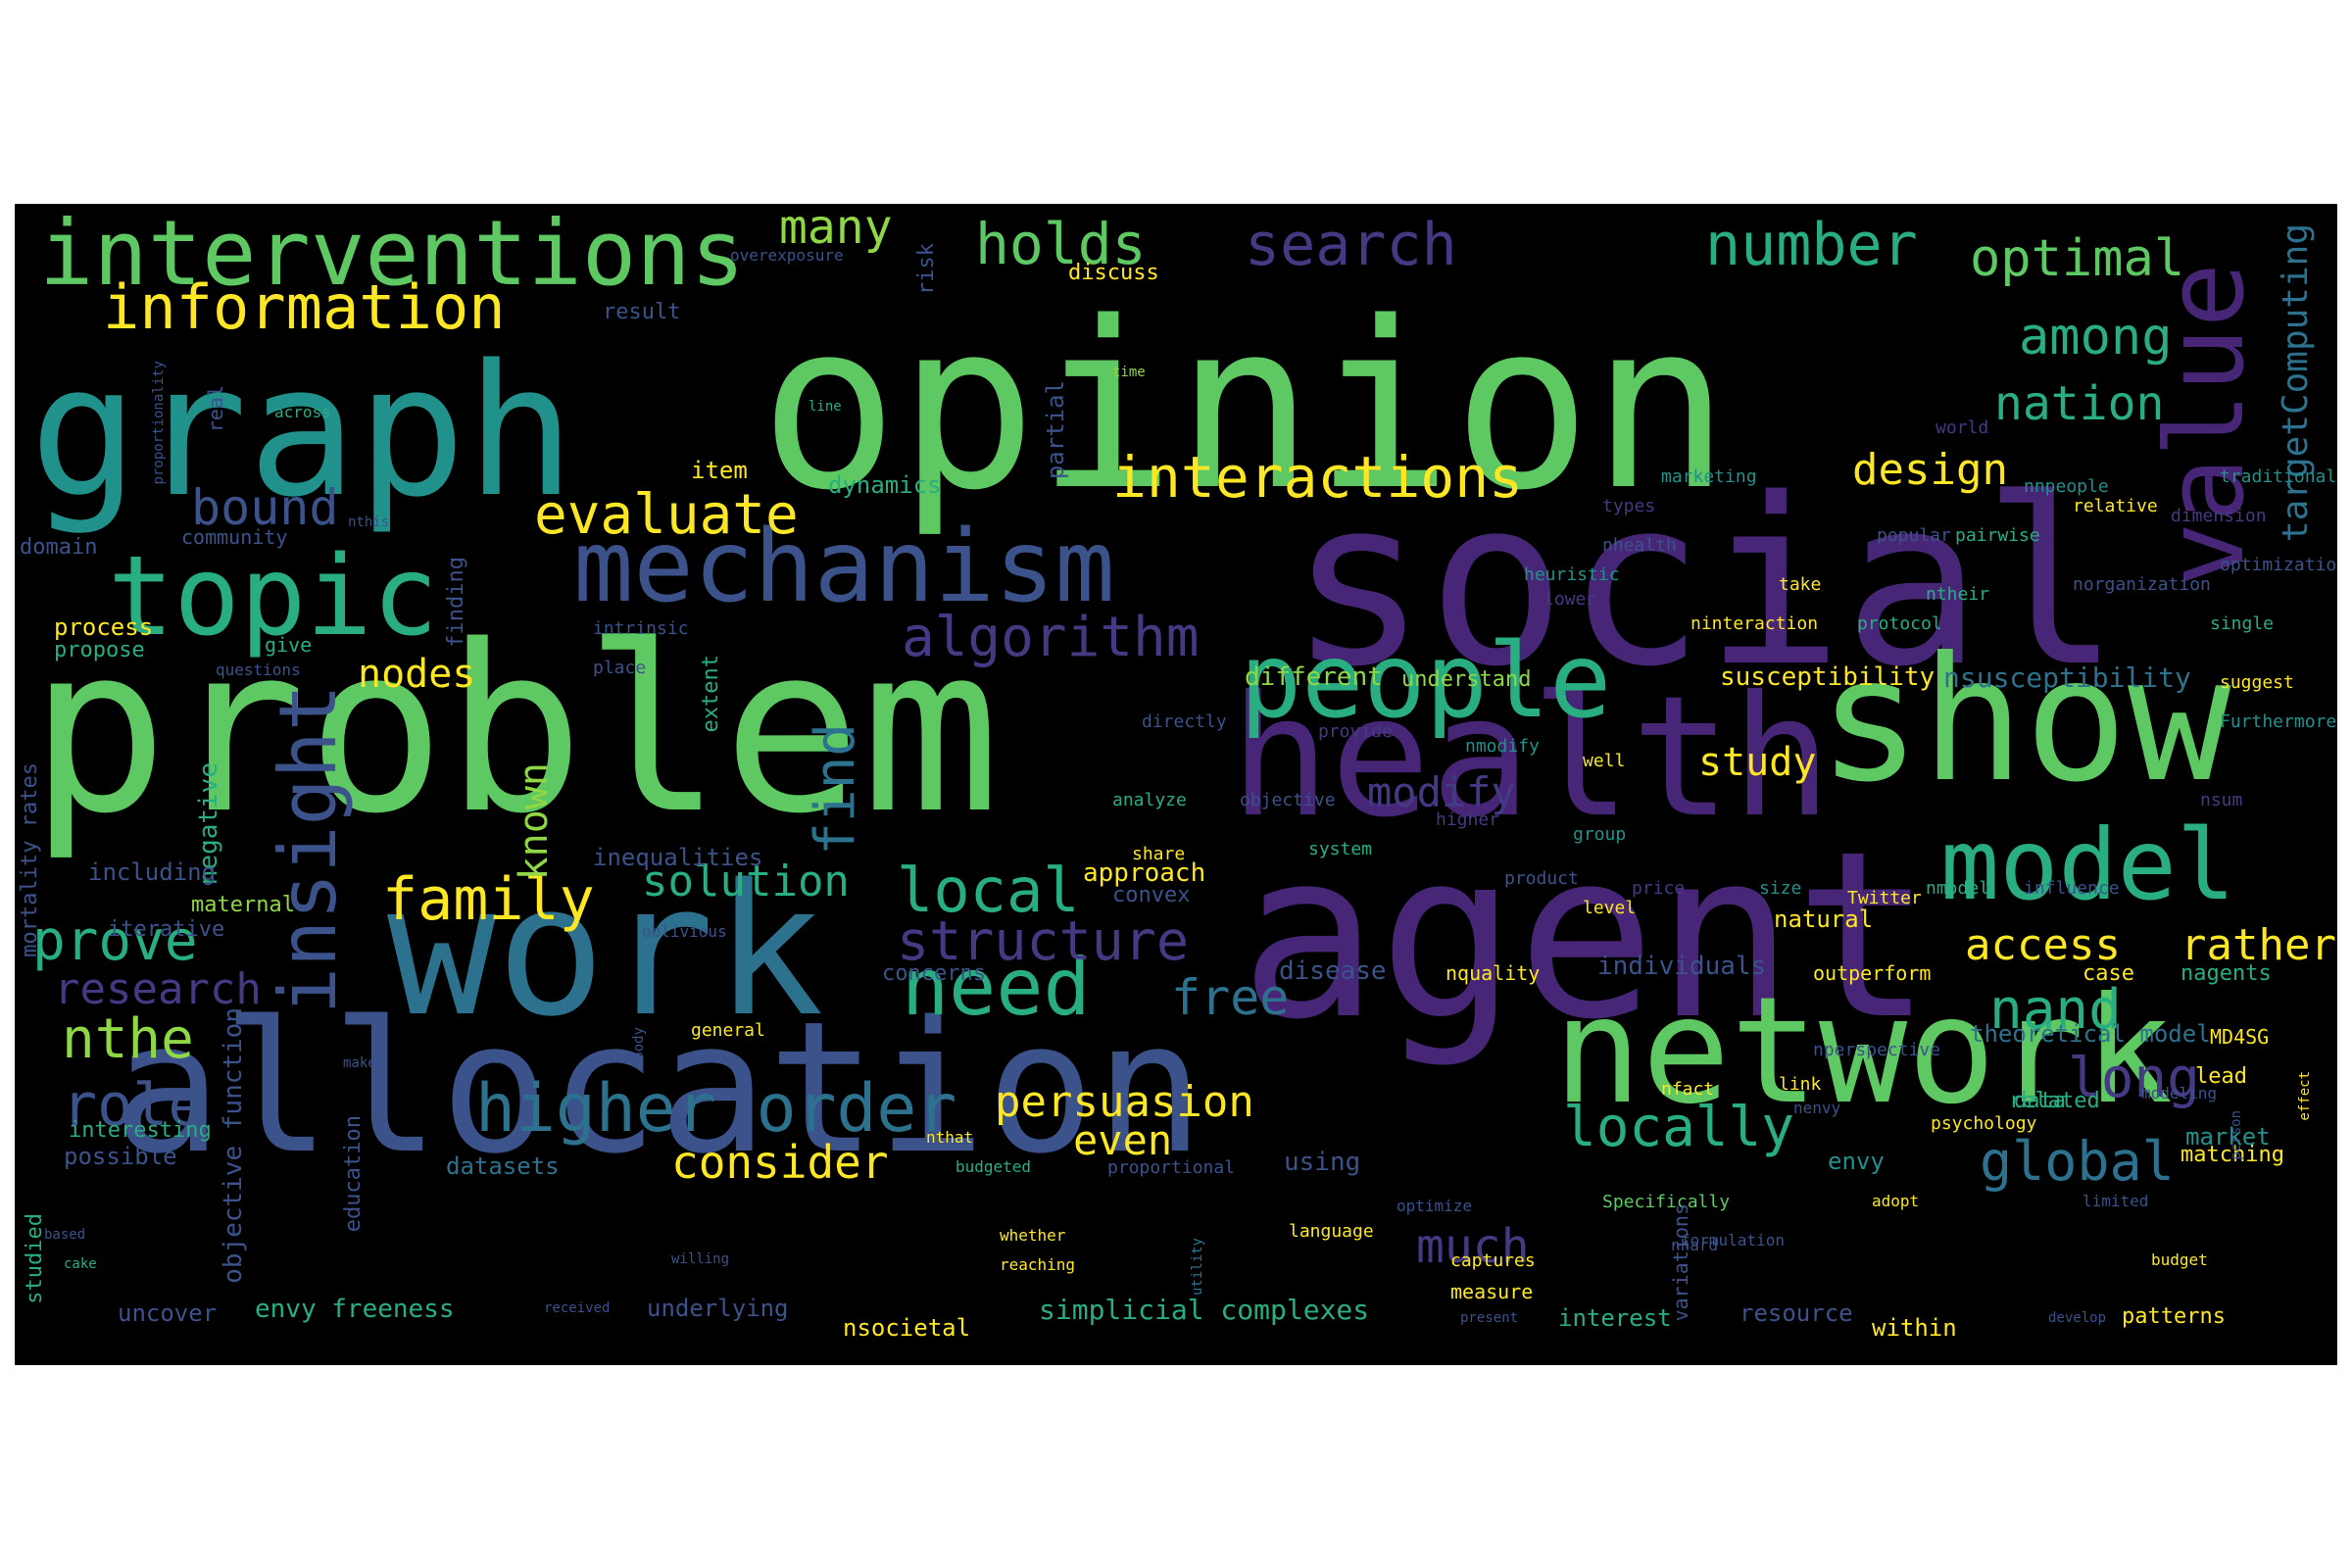 Image resolution: width=2352 pixels, height=1568 pixels. Describe the element at coordinates (1587, 936) in the screenshot. I see `word-agent: agent` at that location.